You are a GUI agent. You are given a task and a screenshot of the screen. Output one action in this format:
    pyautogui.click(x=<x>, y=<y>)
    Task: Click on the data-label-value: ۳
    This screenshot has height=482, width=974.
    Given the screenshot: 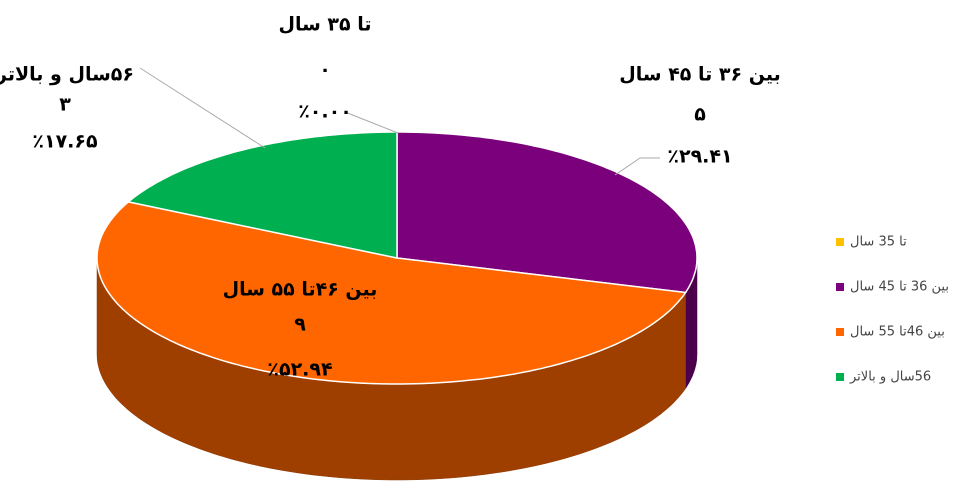 What is the action you would take?
    pyautogui.click(x=65, y=105)
    